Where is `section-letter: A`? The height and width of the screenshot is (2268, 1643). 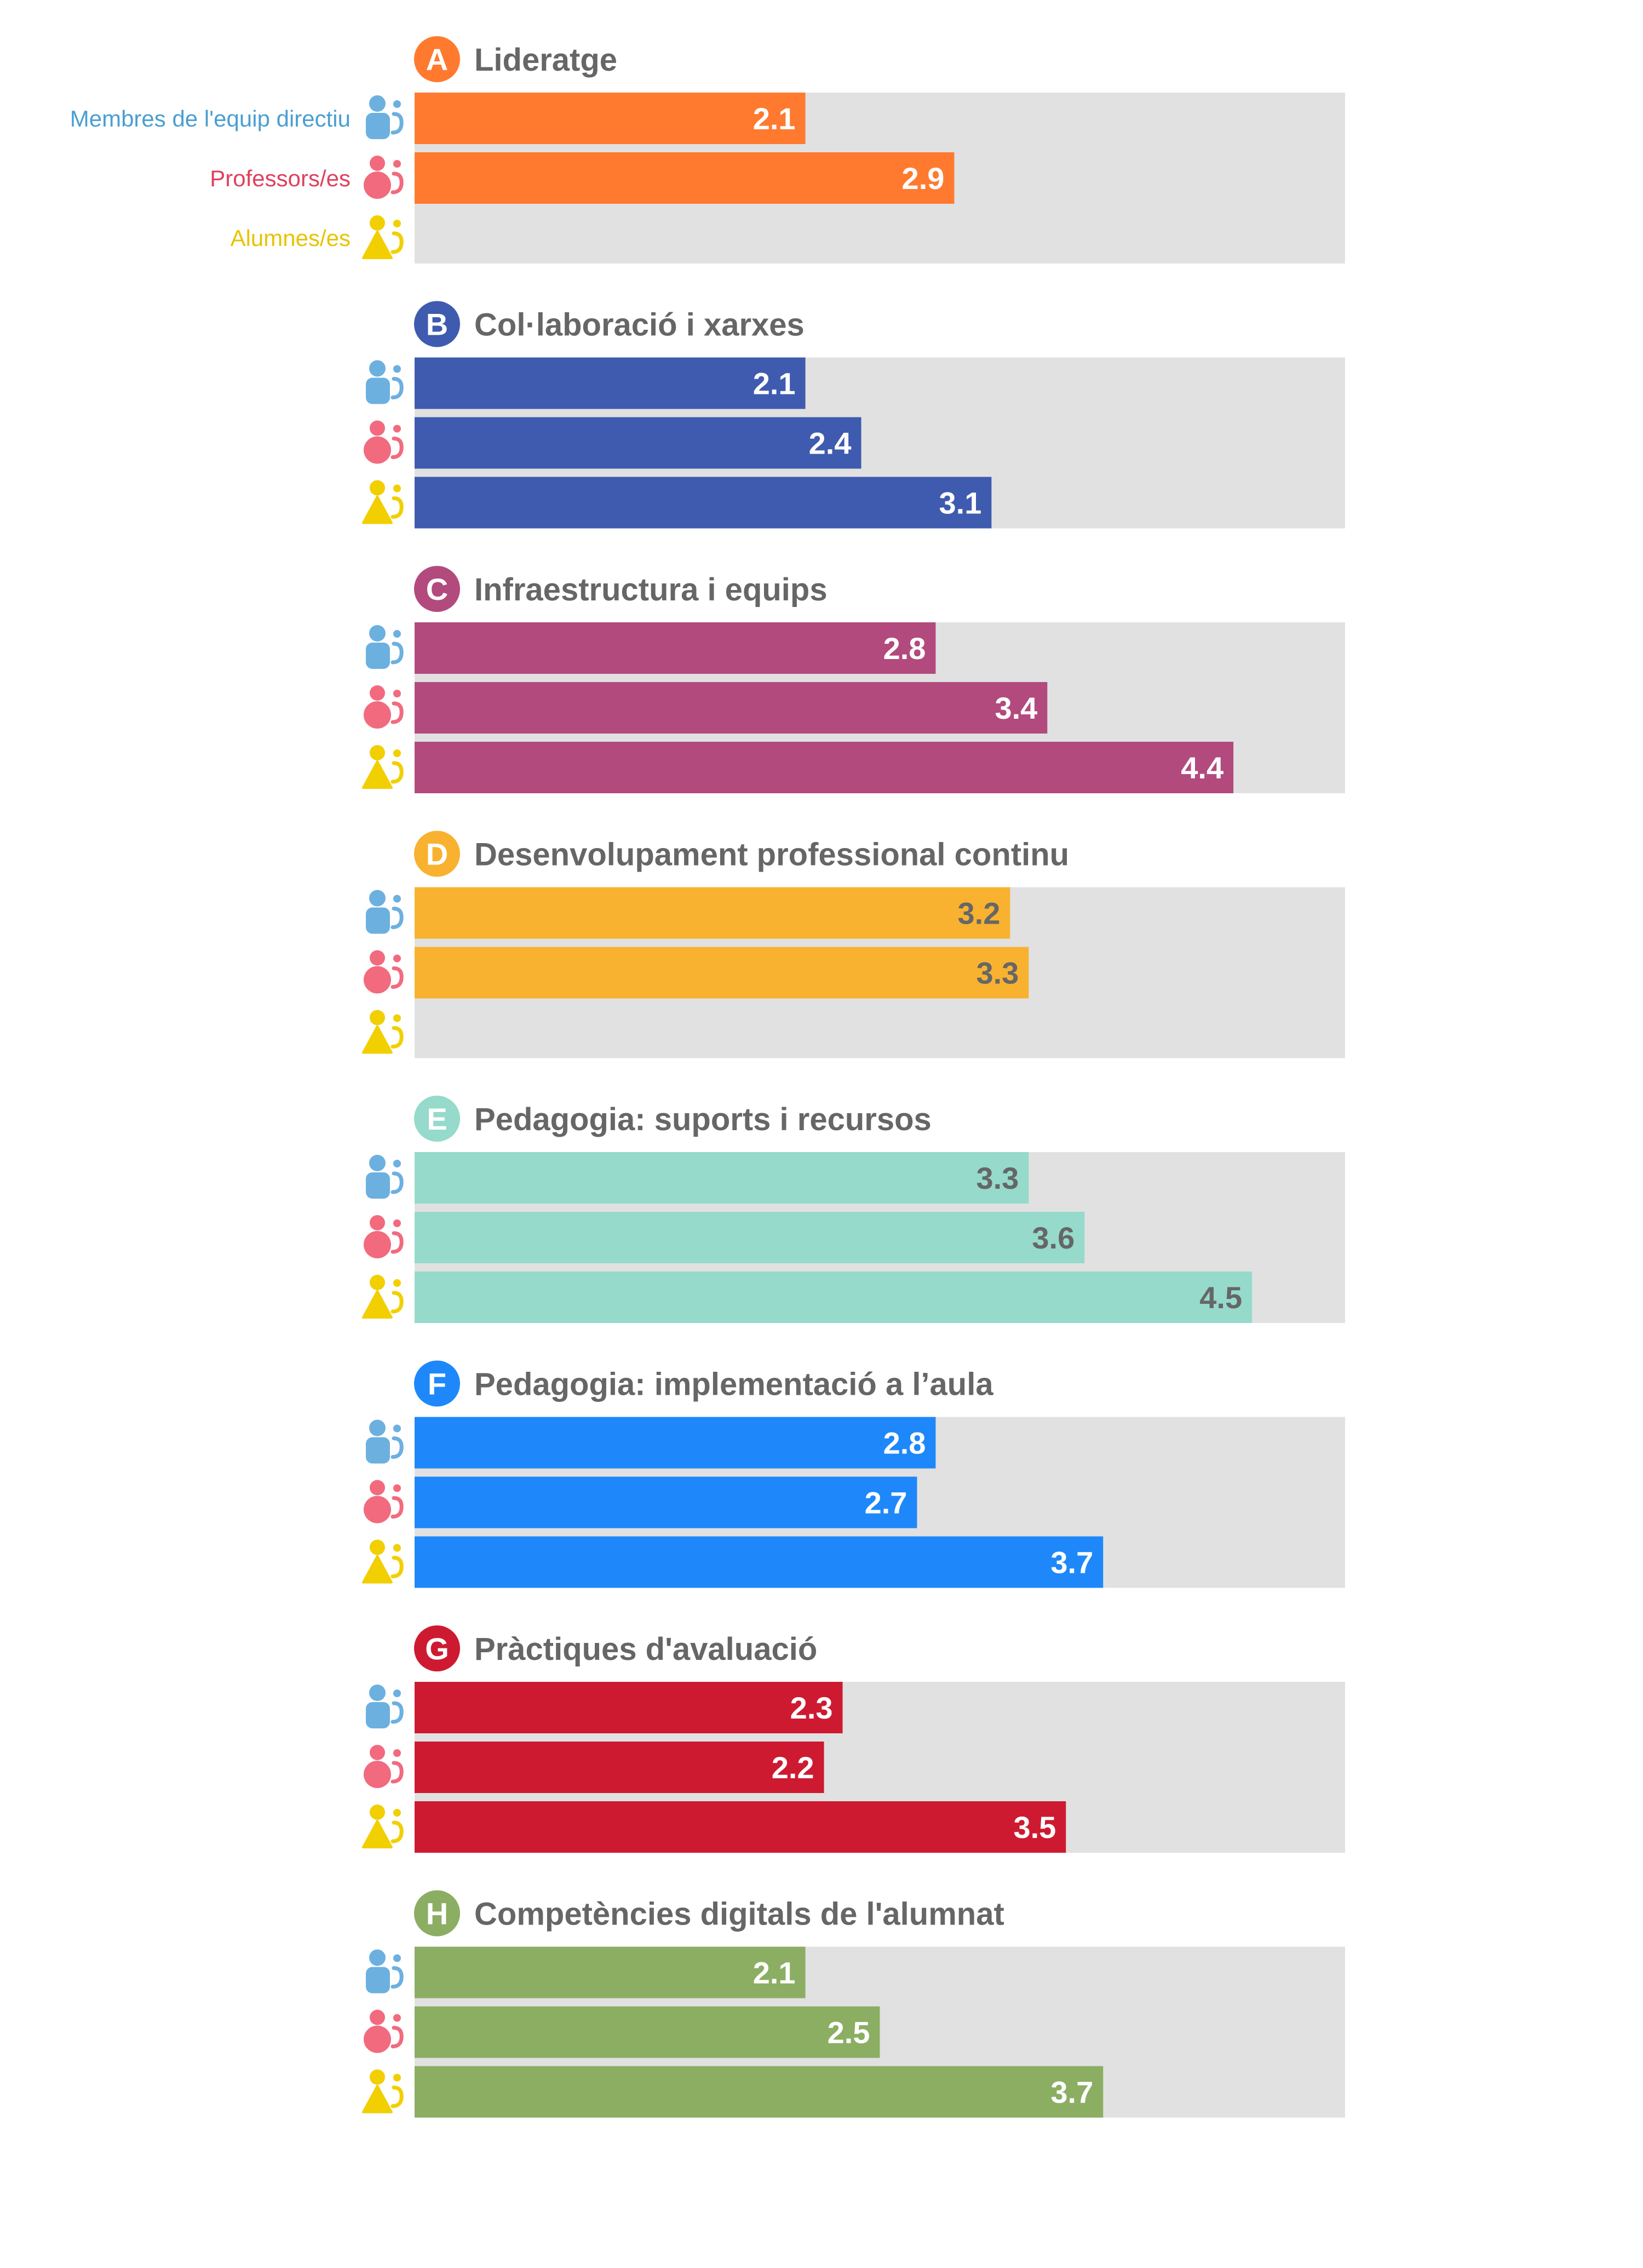 section-letter: A is located at coordinates (437, 59).